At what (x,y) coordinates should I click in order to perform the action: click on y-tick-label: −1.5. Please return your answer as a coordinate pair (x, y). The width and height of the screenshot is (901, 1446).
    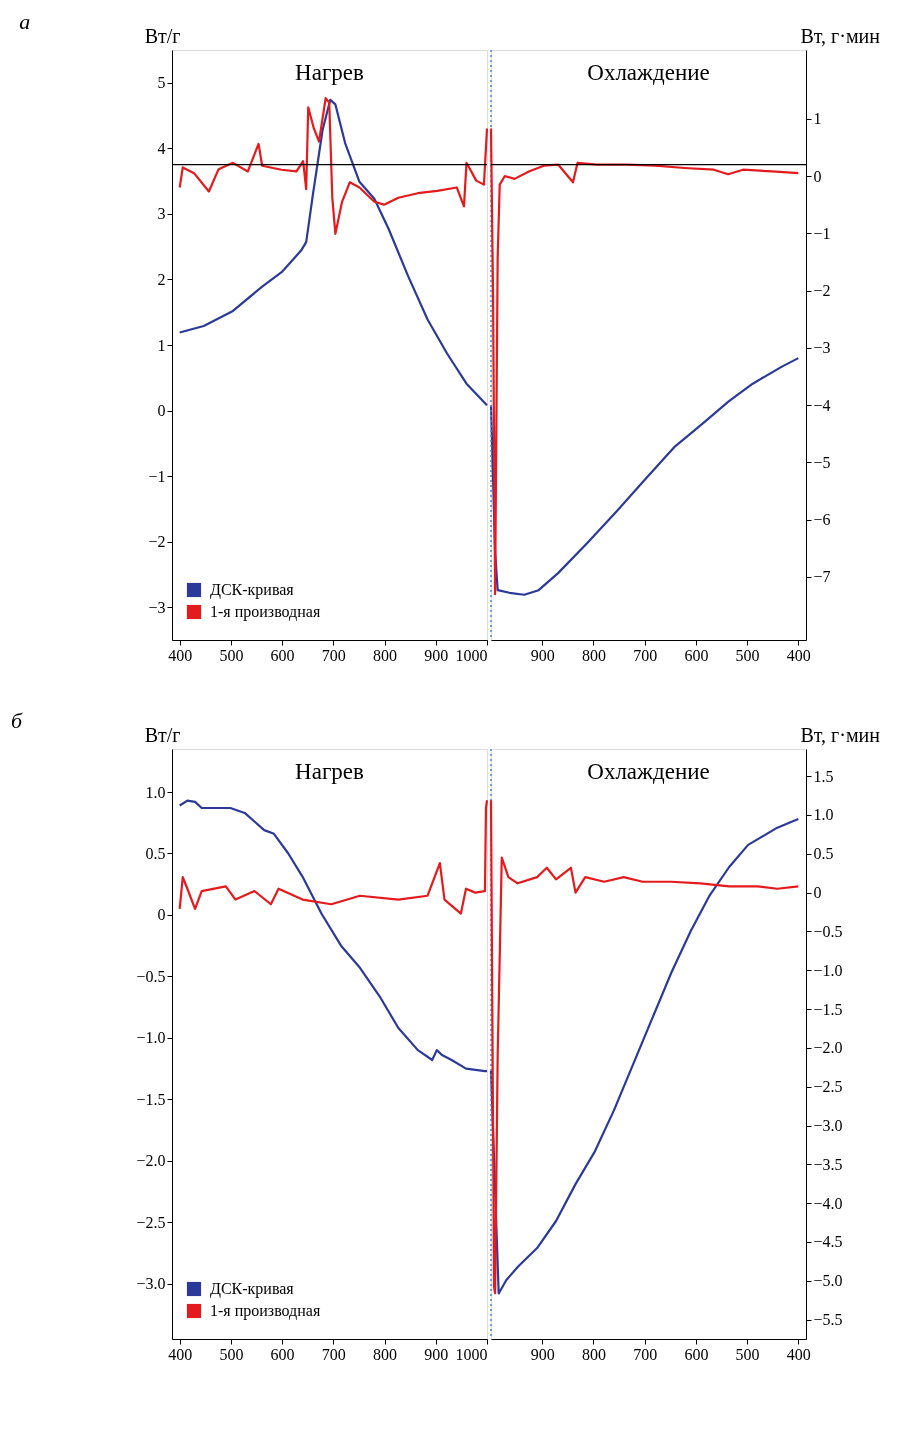
    Looking at the image, I should click on (151, 1099).